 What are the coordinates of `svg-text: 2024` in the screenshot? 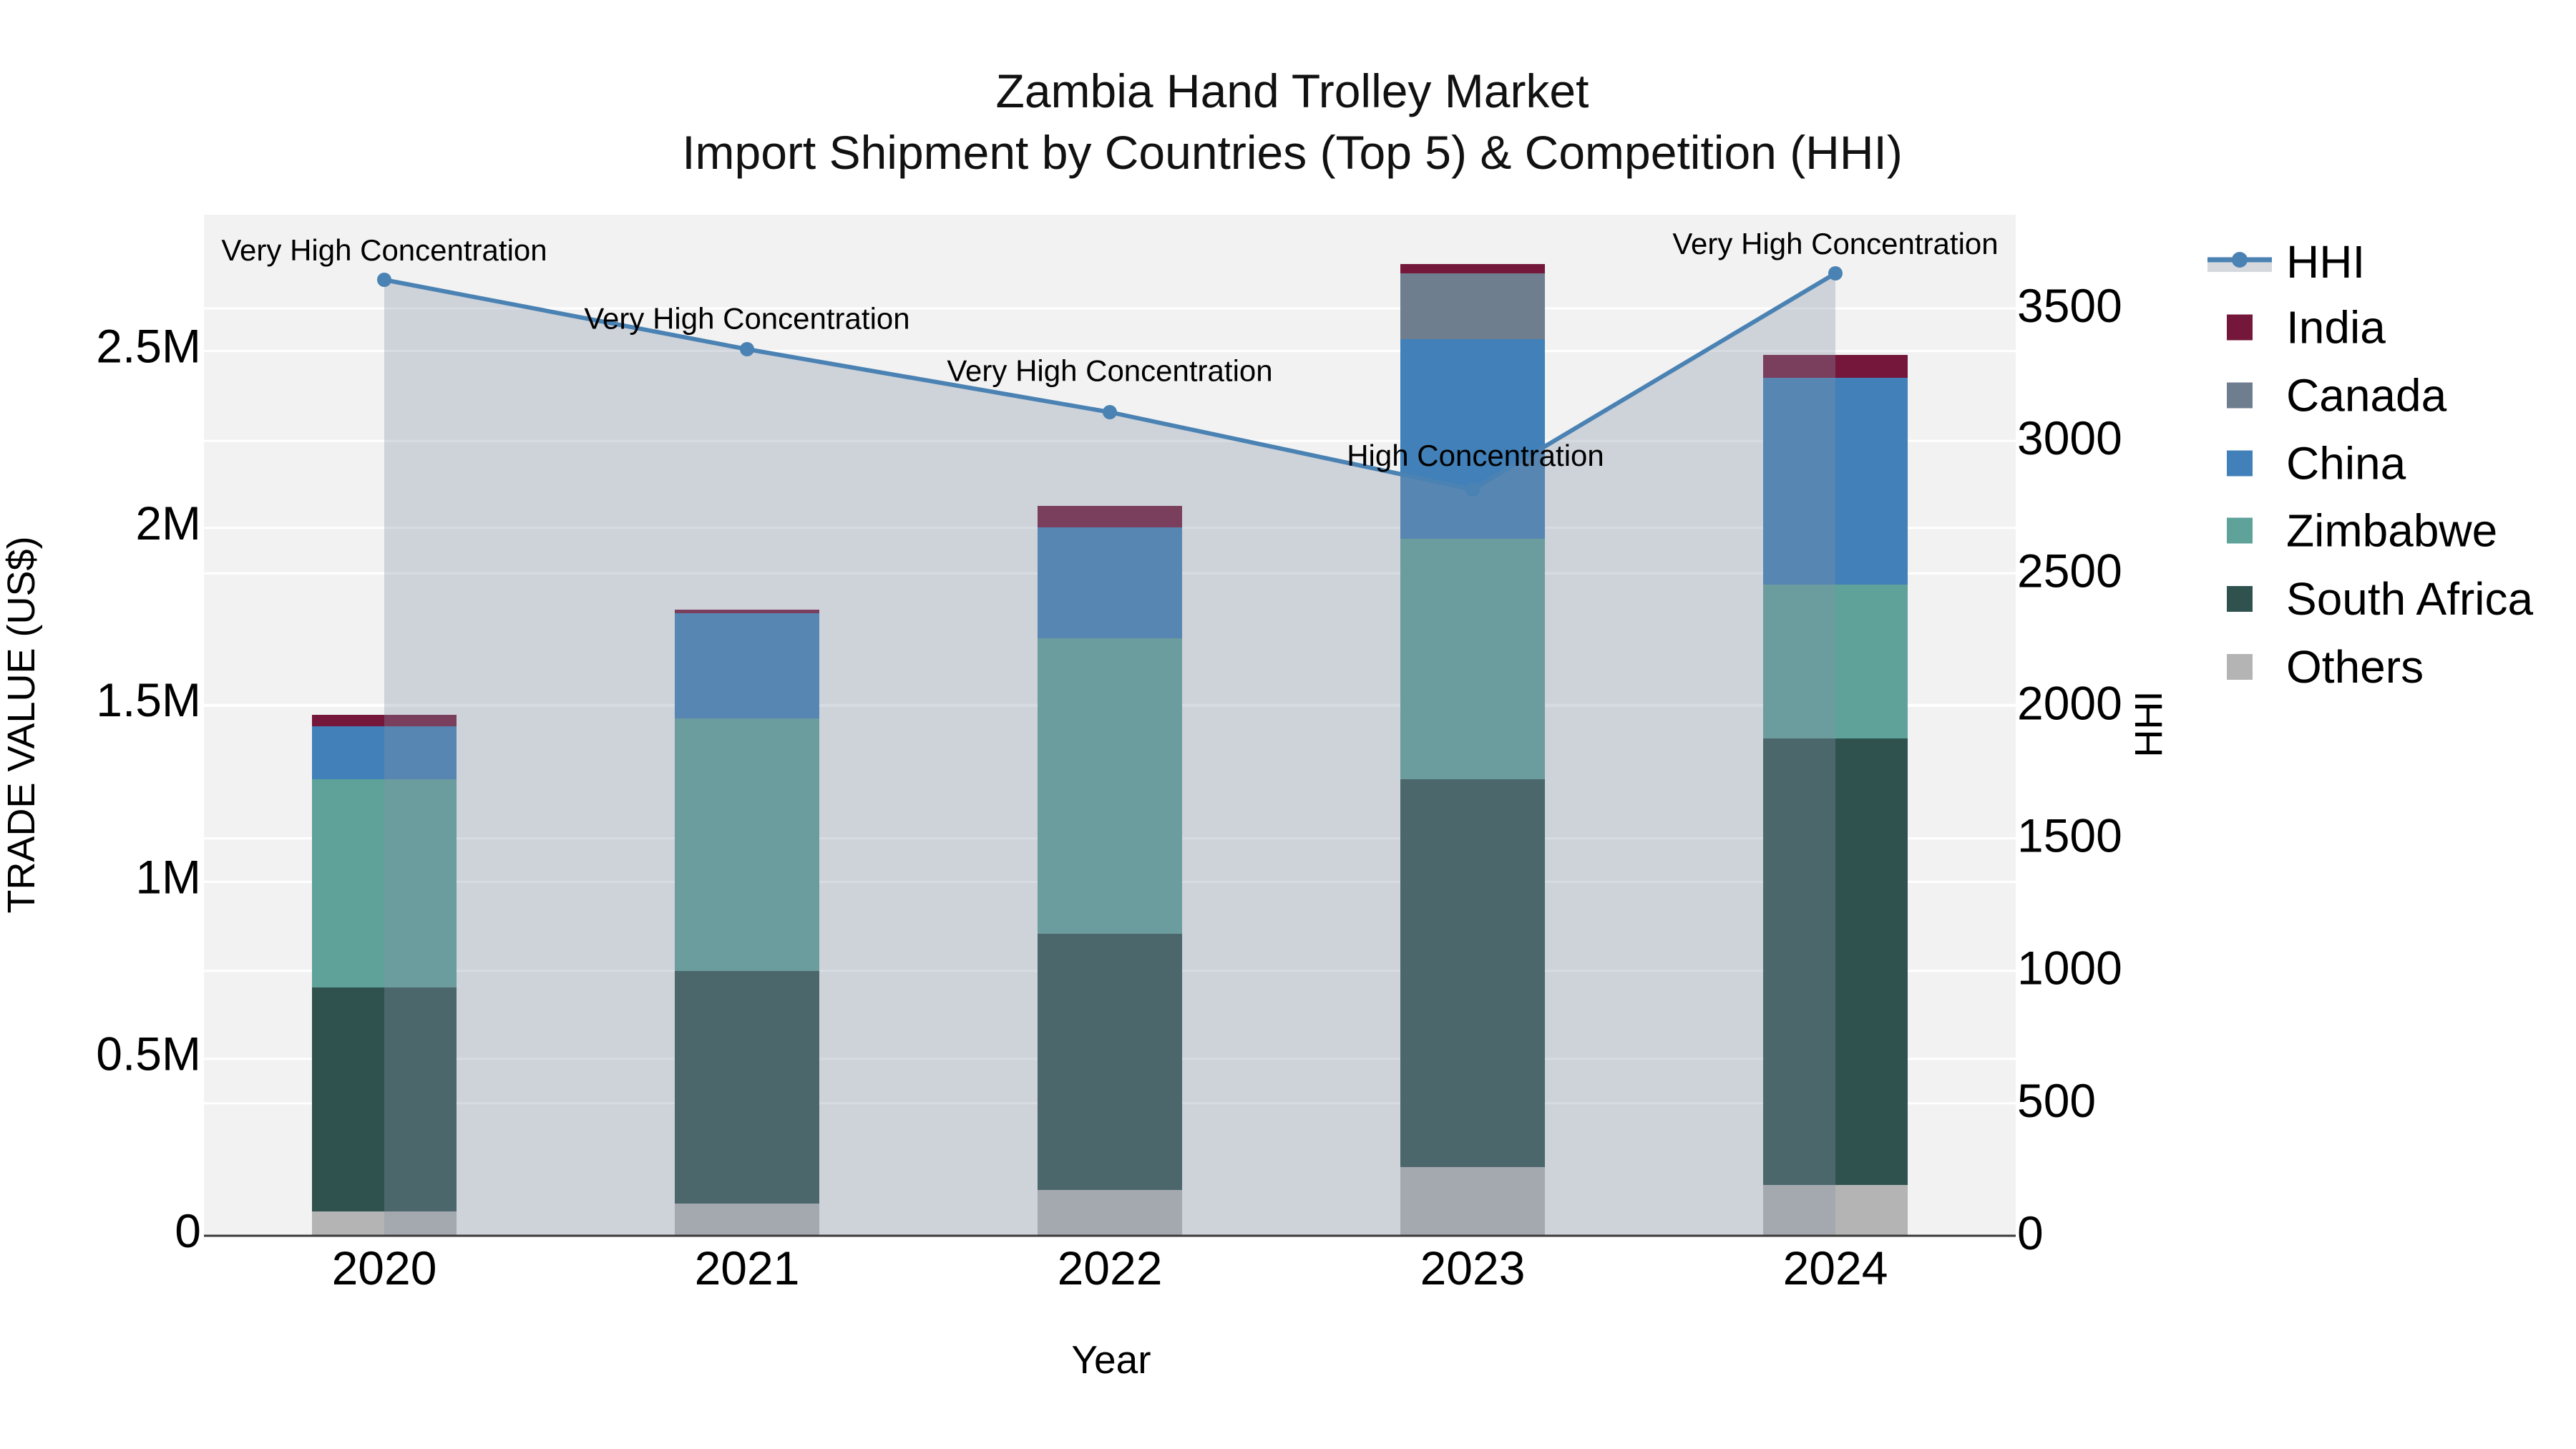 It's located at (1835, 1267).